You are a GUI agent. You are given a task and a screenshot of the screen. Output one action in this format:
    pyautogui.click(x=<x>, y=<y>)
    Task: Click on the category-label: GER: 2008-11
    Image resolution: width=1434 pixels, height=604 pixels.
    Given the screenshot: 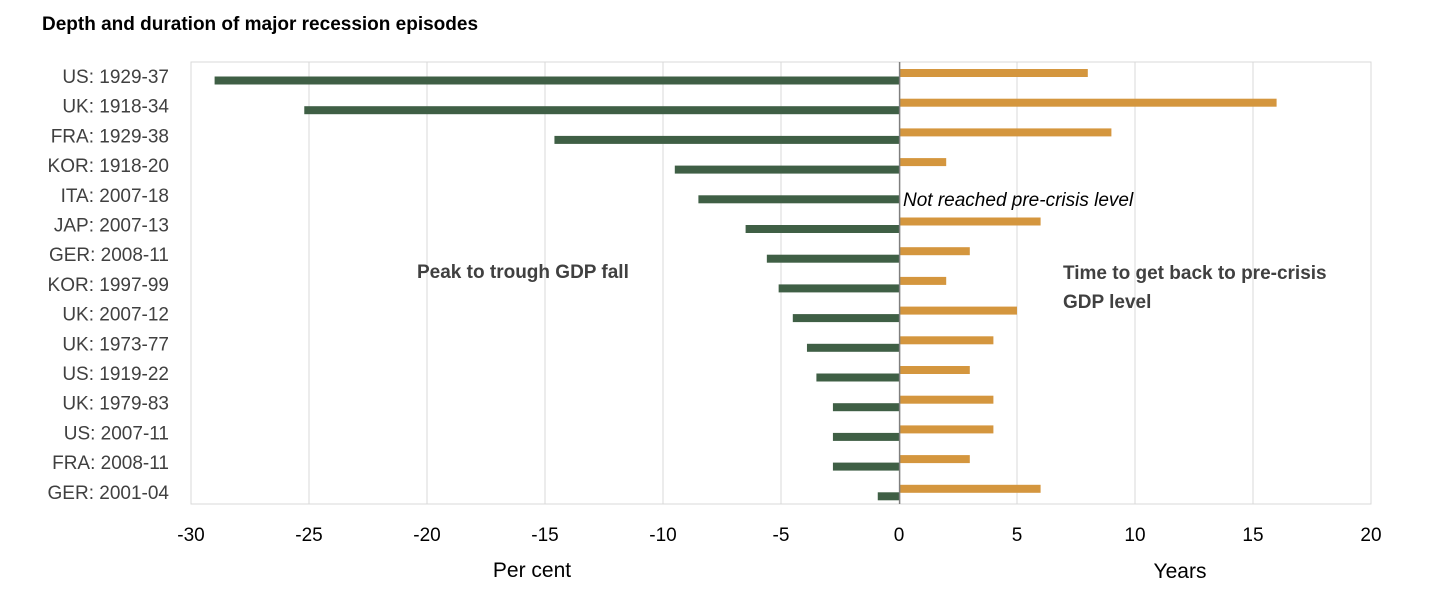 What is the action you would take?
    pyautogui.click(x=109, y=255)
    